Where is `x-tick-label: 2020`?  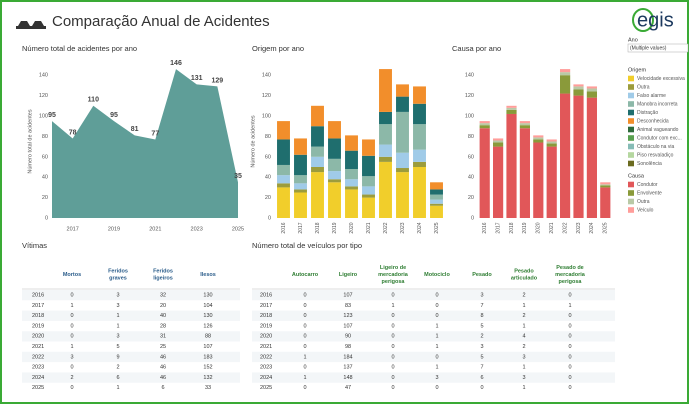
x-tick-label: 2020 is located at coordinates (539, 227).